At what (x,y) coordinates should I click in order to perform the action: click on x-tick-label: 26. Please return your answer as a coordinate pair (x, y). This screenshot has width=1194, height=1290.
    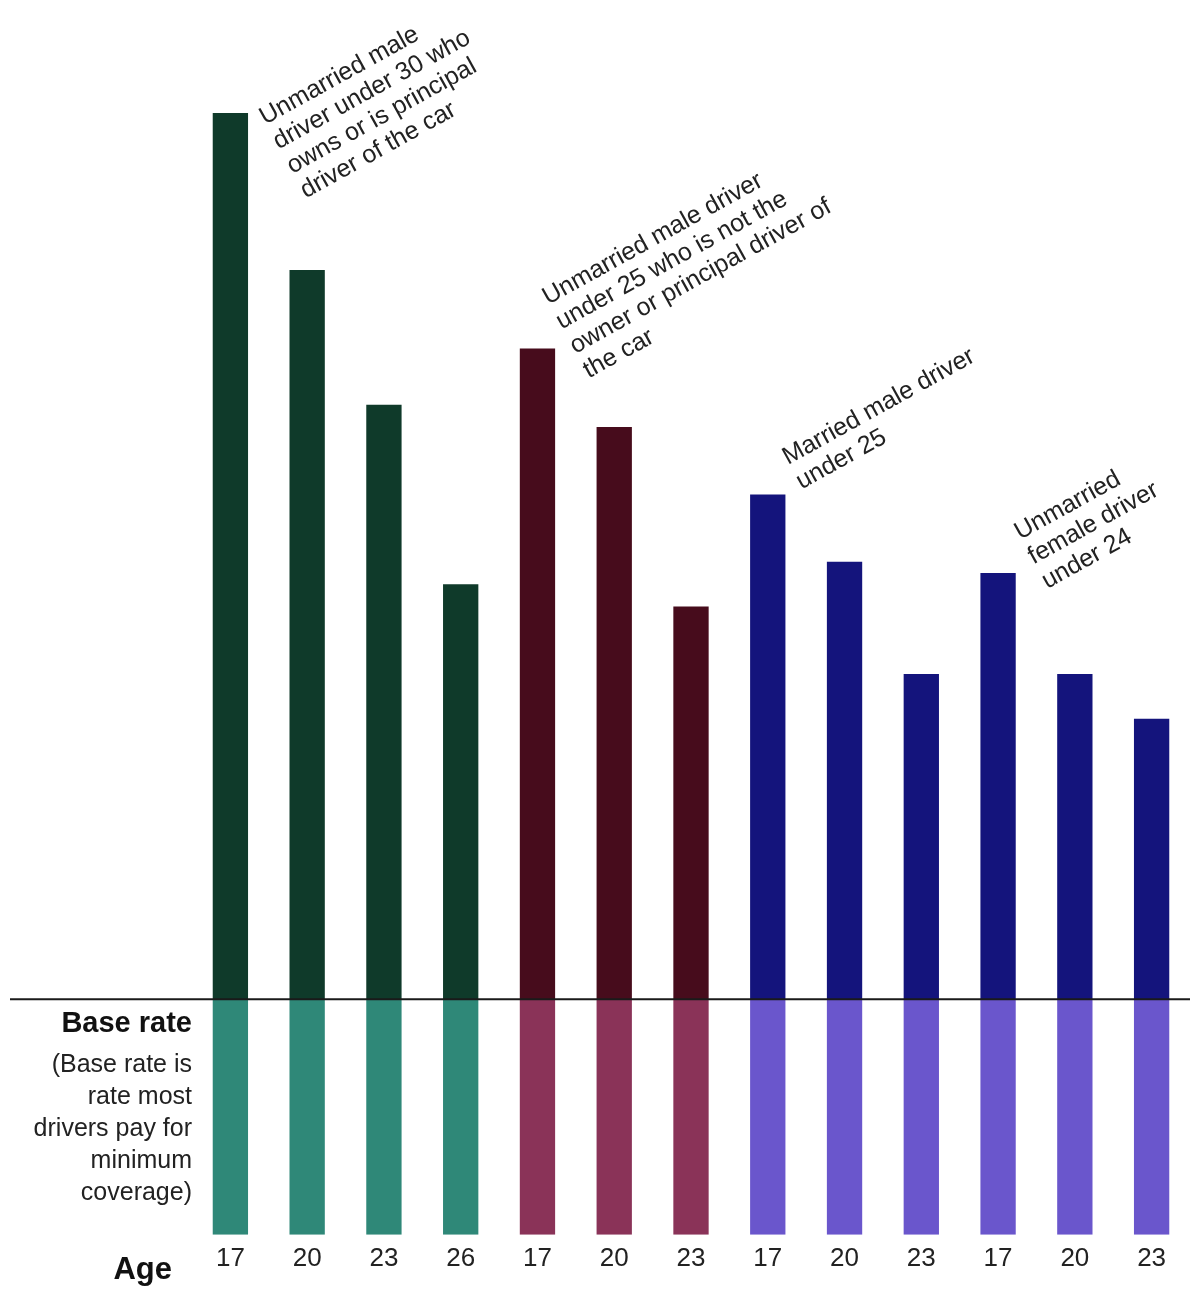
    Looking at the image, I should click on (461, 1256).